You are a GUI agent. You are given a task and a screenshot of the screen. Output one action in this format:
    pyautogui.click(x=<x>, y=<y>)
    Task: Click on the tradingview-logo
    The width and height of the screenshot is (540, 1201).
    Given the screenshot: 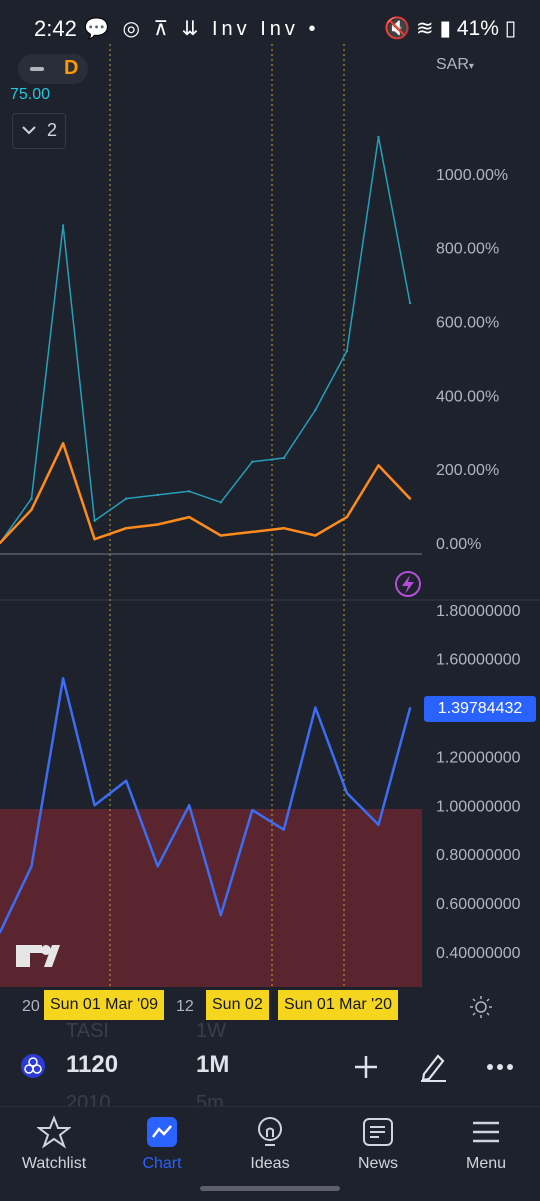 What is the action you would take?
    pyautogui.click(x=38, y=956)
    